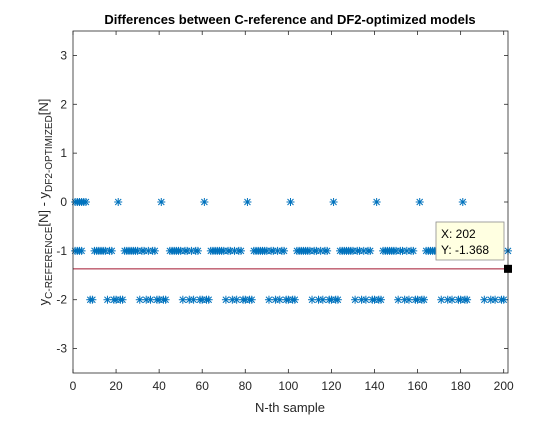 Image resolution: width=560 pixels, height=425 pixels. I want to click on y-tick-label: 1, so click(63, 153).